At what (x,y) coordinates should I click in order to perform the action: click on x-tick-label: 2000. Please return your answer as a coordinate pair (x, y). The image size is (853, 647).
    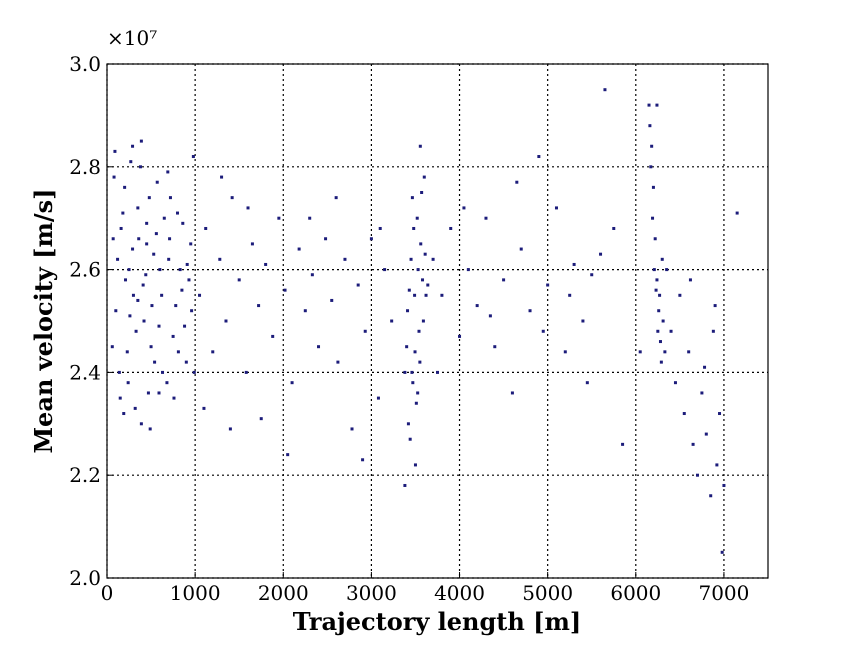
    Looking at the image, I should click on (283, 593).